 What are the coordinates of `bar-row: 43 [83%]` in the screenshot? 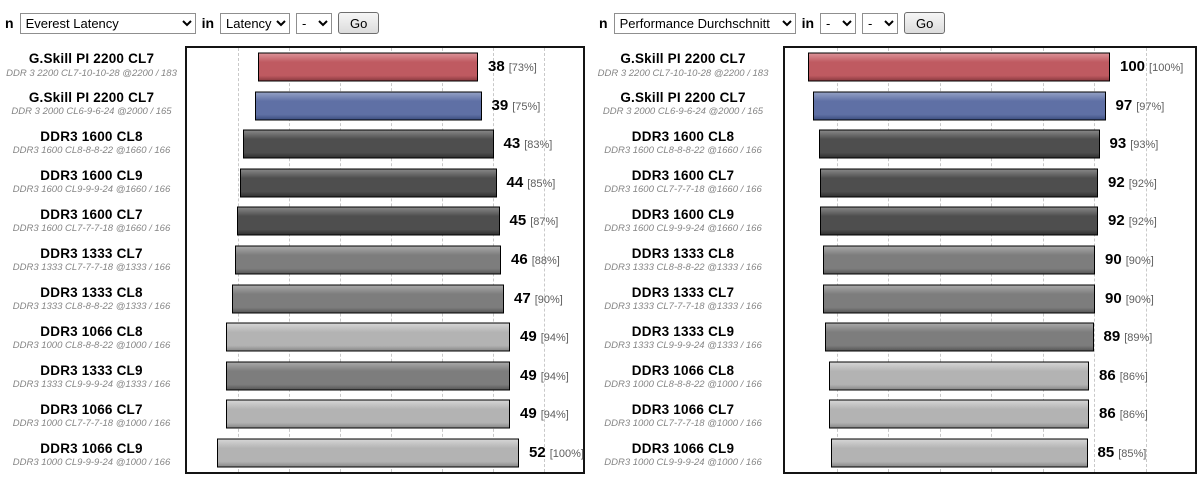 It's located at (385, 144).